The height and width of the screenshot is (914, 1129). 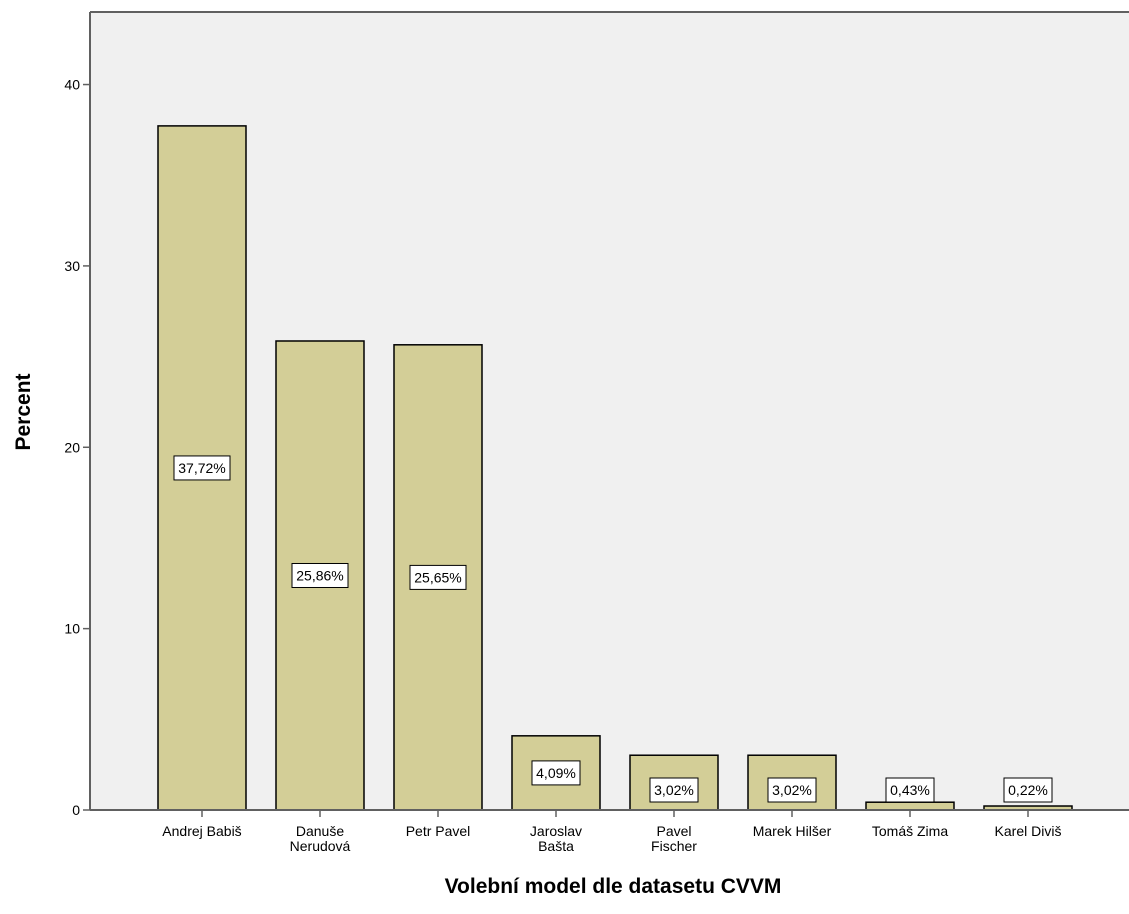 What do you see at coordinates (72, 266) in the screenshot?
I see `y-tick-label: 30` at bounding box center [72, 266].